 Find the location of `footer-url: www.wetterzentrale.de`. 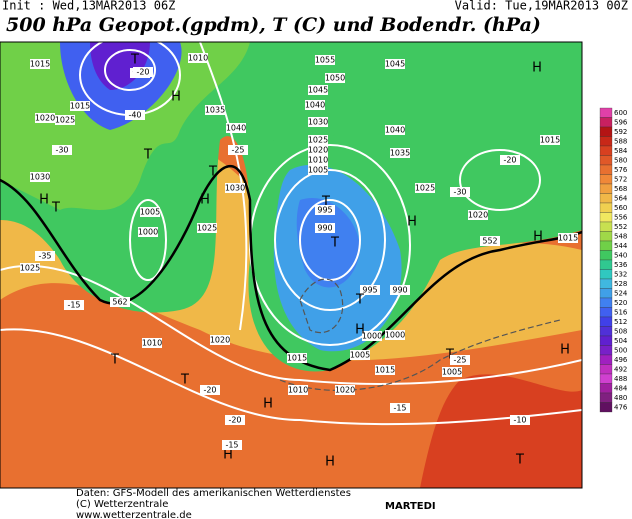

footer-url: www.wetterzentrale.de is located at coordinates (134, 514).